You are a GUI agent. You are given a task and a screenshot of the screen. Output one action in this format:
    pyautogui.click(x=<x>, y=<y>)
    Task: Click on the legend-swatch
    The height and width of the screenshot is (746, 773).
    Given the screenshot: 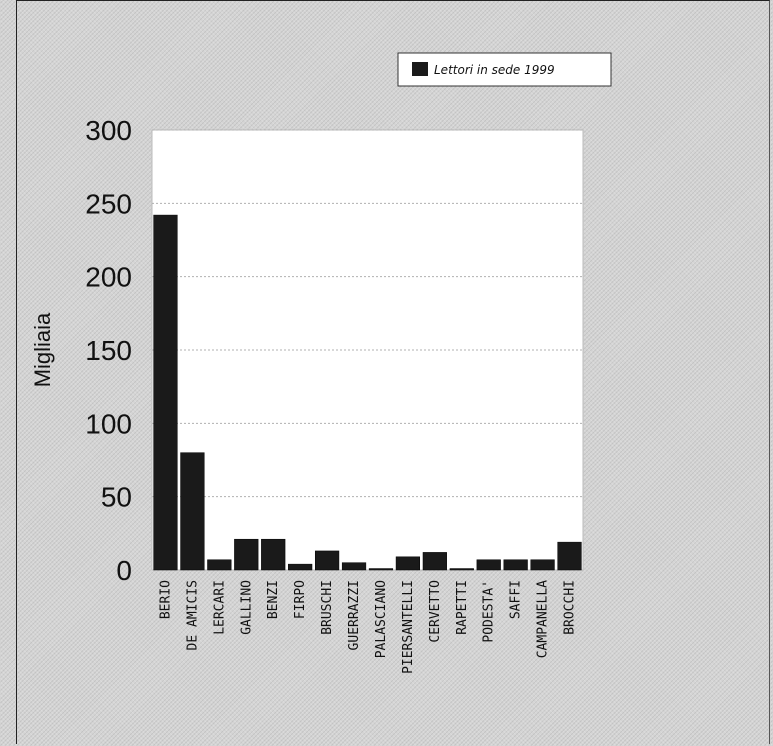 What is the action you would take?
    pyautogui.click(x=420, y=69)
    